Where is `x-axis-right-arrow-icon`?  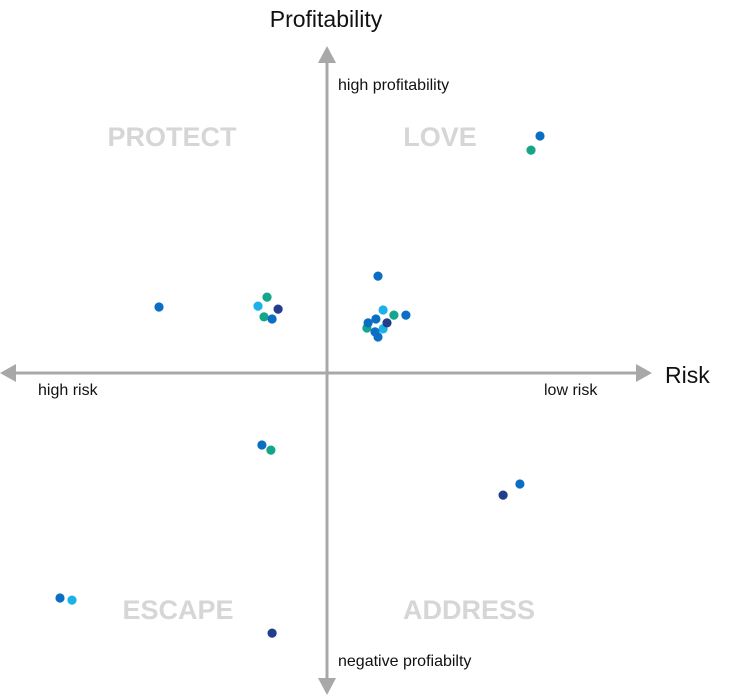 x-axis-right-arrow-icon is located at coordinates (644, 373).